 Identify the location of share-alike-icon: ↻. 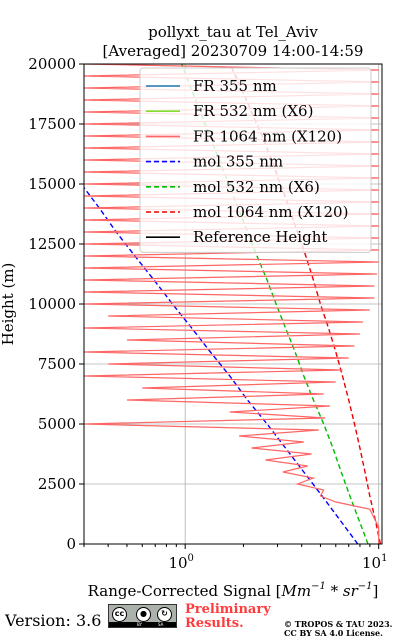
(164, 614).